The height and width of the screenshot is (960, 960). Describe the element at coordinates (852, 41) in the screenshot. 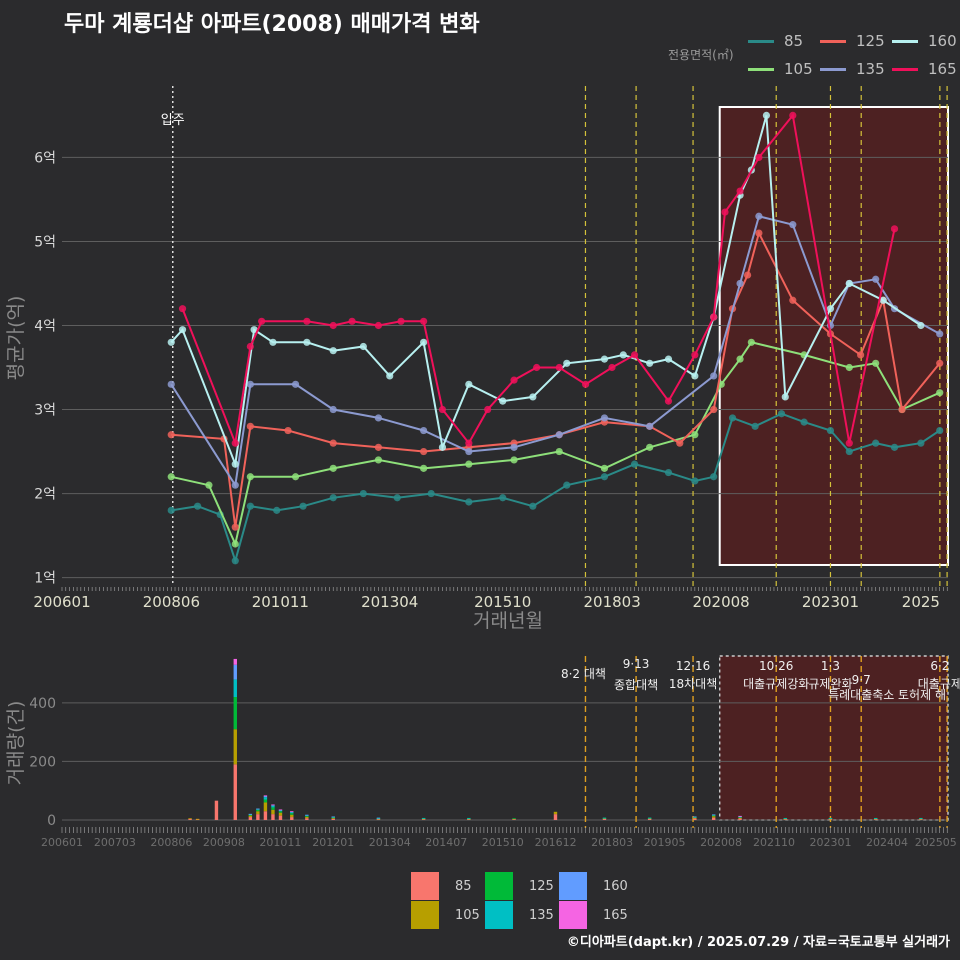

I see `legend-item-125: 125` at that location.